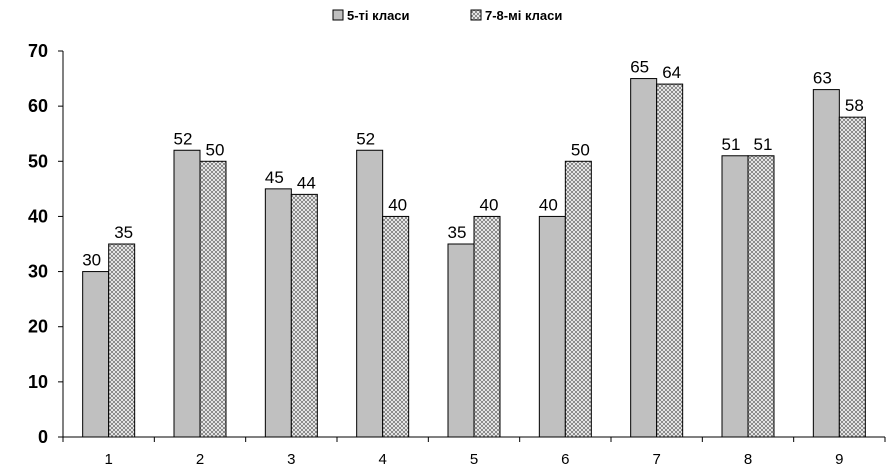  Describe the element at coordinates (656, 459) in the screenshot. I see `x-tick-label: 7` at that location.